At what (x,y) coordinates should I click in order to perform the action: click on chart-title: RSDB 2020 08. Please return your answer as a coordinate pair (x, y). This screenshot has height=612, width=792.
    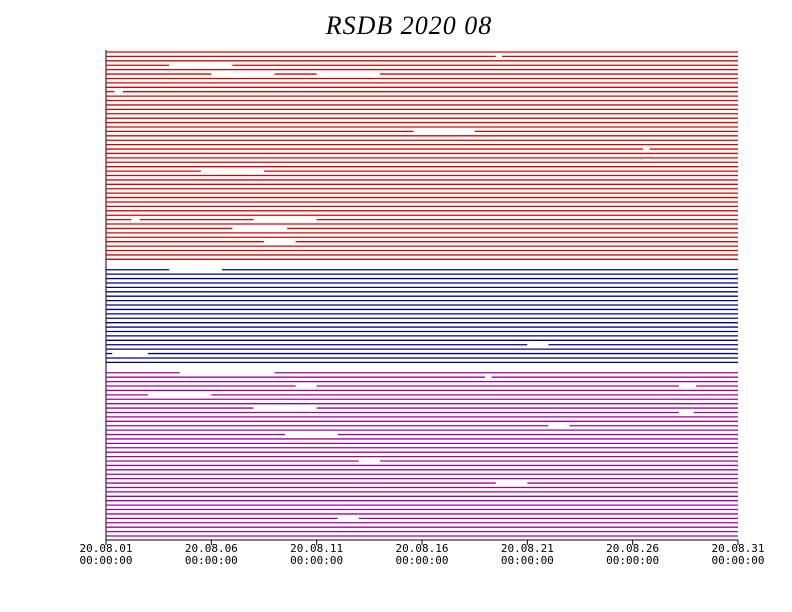
    Looking at the image, I should click on (409, 25).